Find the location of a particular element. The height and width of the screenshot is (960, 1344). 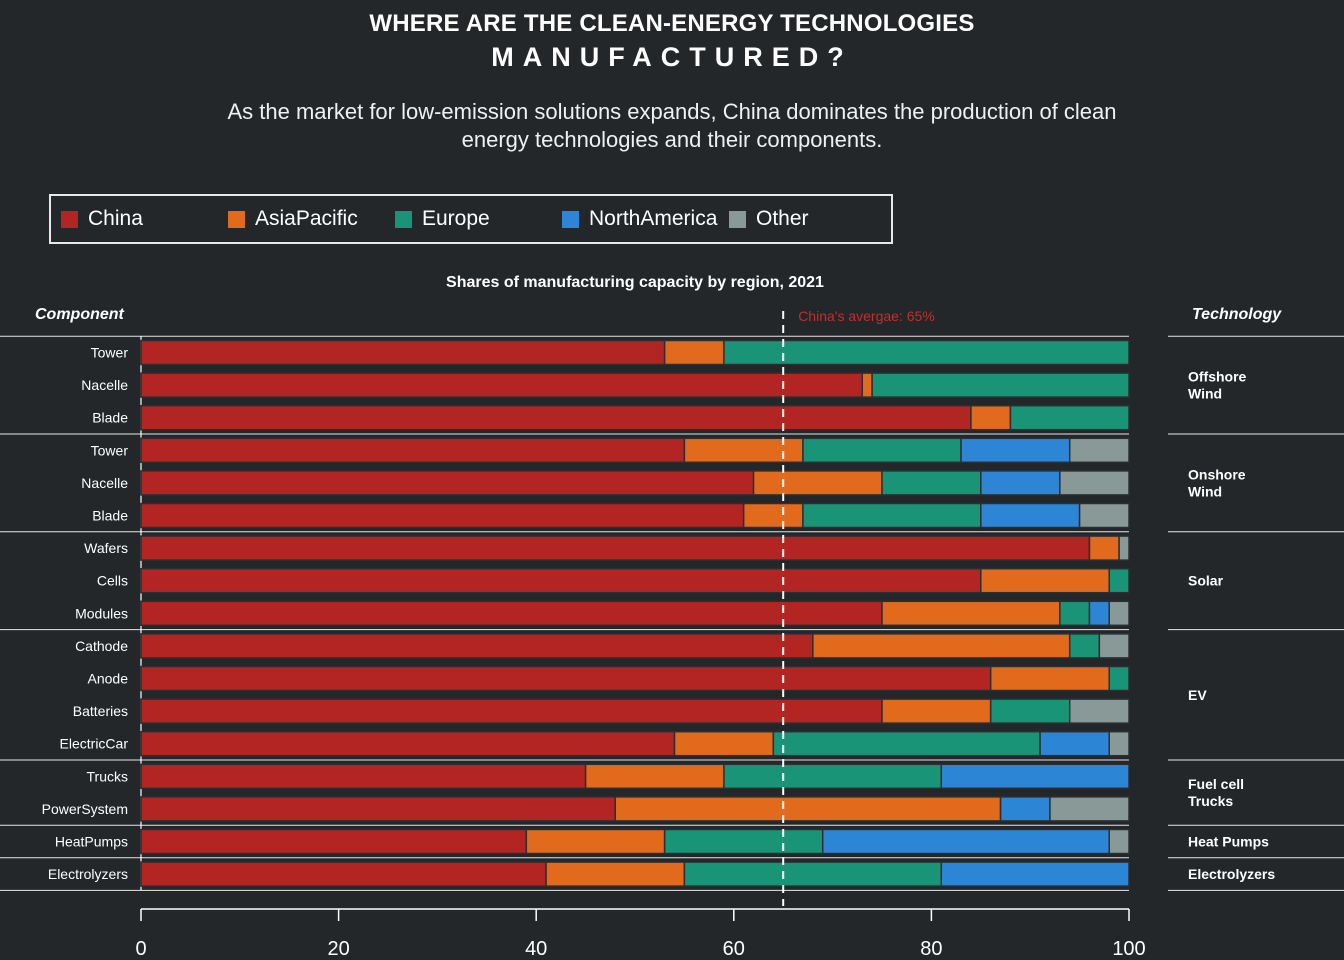

technology-label: Offshore is located at coordinates (1217, 377).